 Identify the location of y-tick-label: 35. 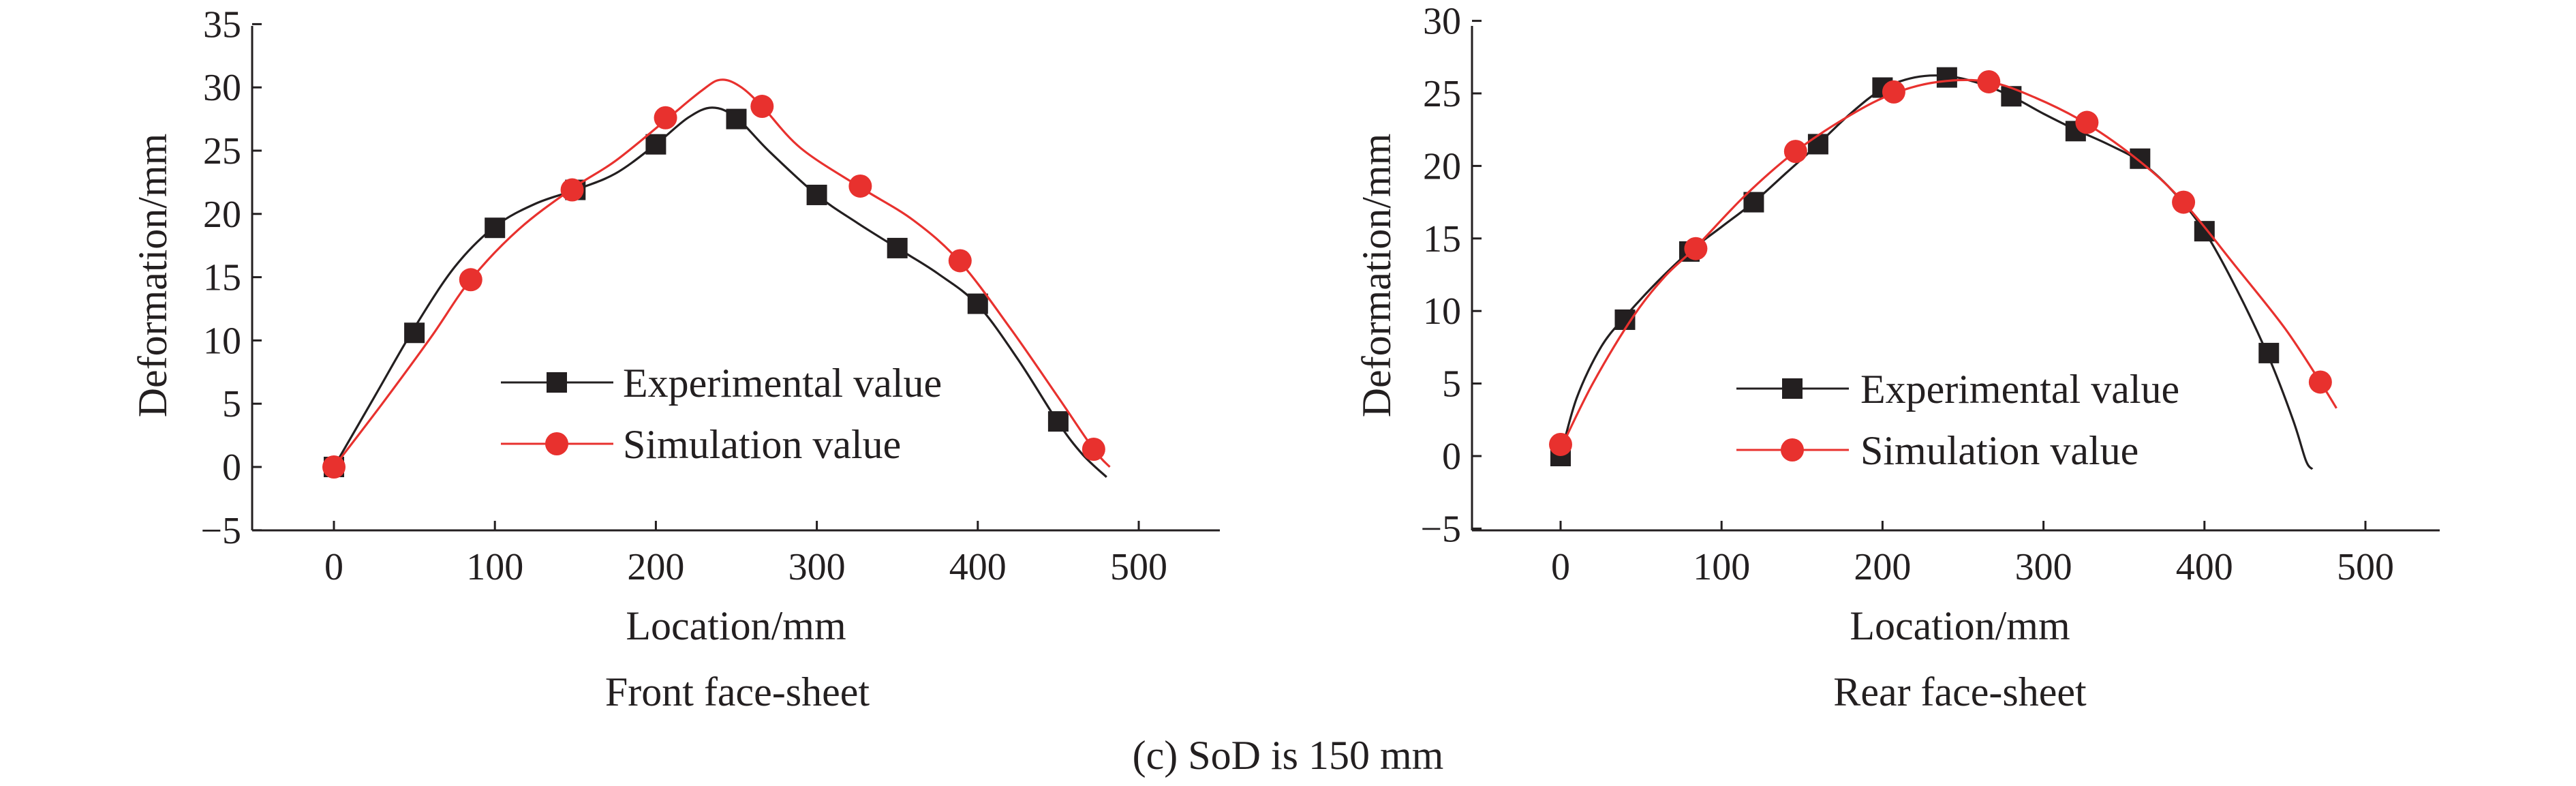
(222, 24).